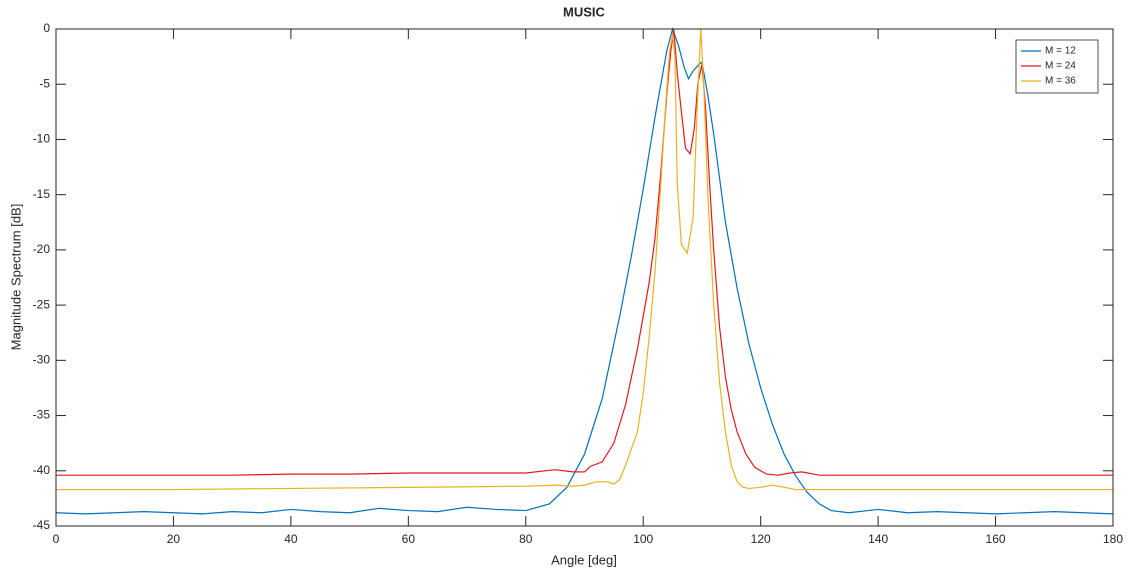  What do you see at coordinates (42, 304) in the screenshot?
I see `y-tick-label: -25` at bounding box center [42, 304].